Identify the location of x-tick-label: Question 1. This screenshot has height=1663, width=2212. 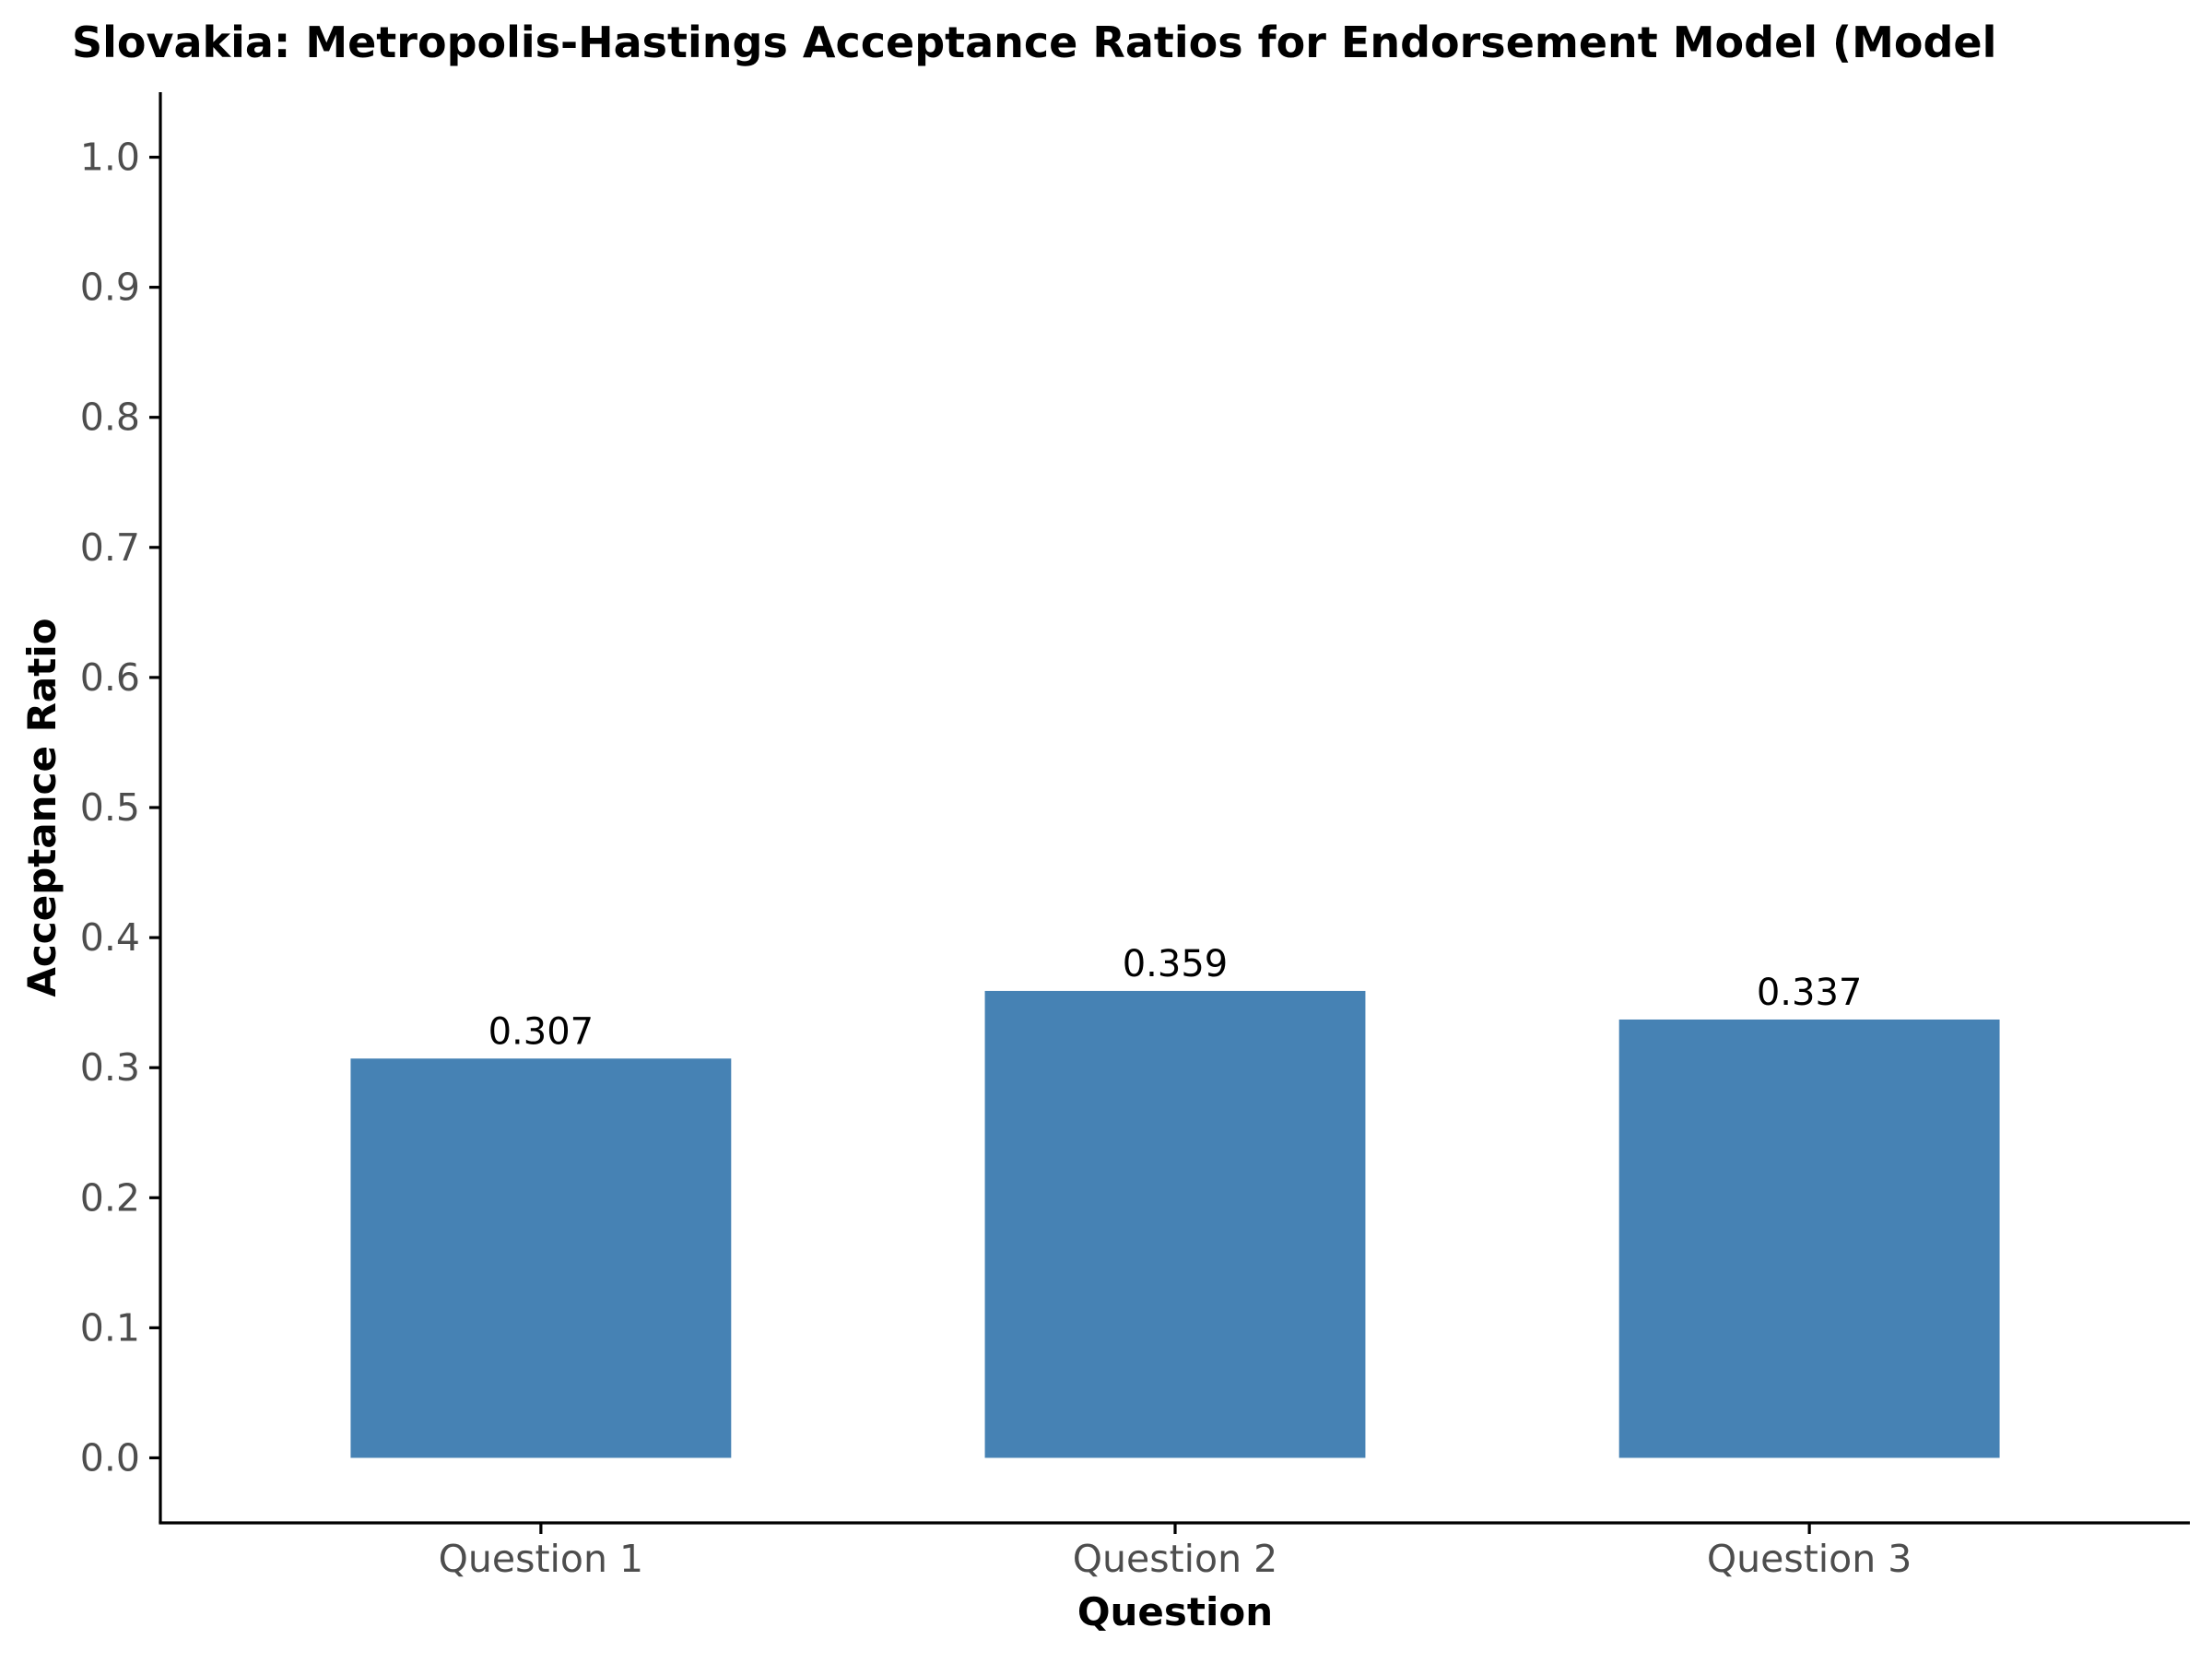
(541, 1559).